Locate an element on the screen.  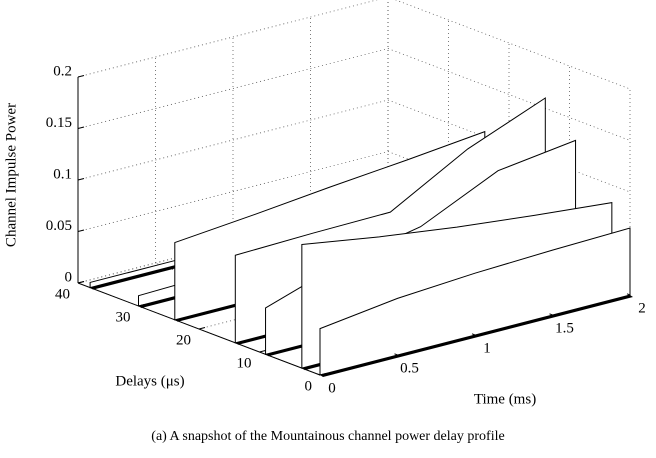
y-tick-label: 30 is located at coordinates (123, 317).